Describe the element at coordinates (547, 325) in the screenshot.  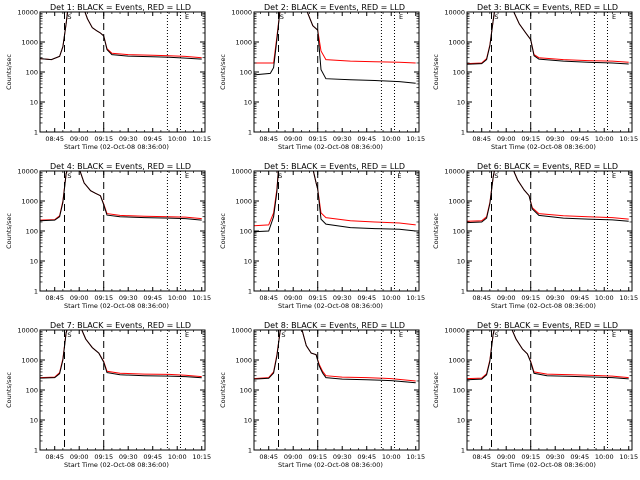
I see `panel-title: Det 9: BLACK = Events, RED = LLD` at that location.